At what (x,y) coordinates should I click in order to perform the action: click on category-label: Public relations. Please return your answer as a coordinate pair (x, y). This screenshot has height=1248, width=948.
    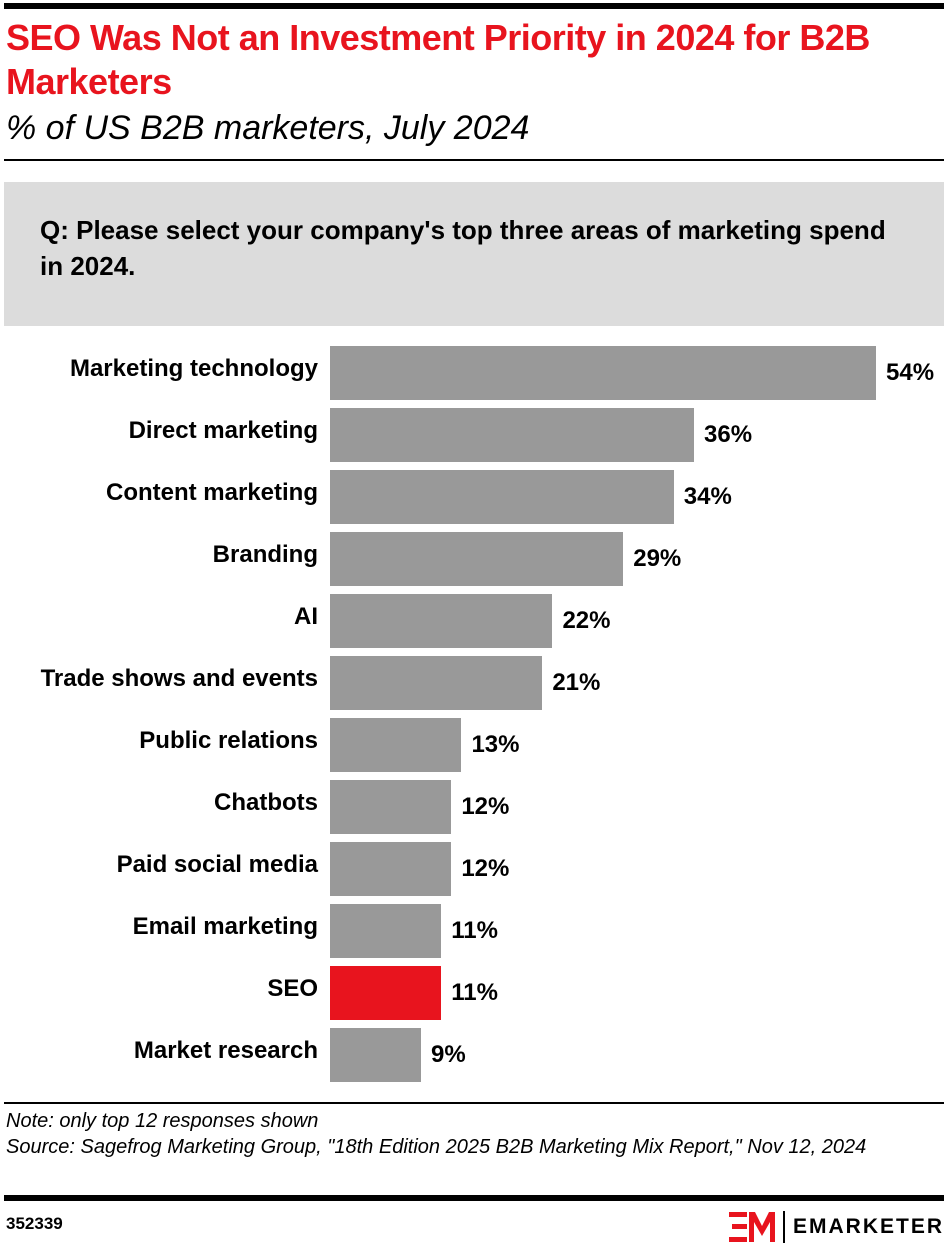
    Looking at the image, I should click on (228, 740).